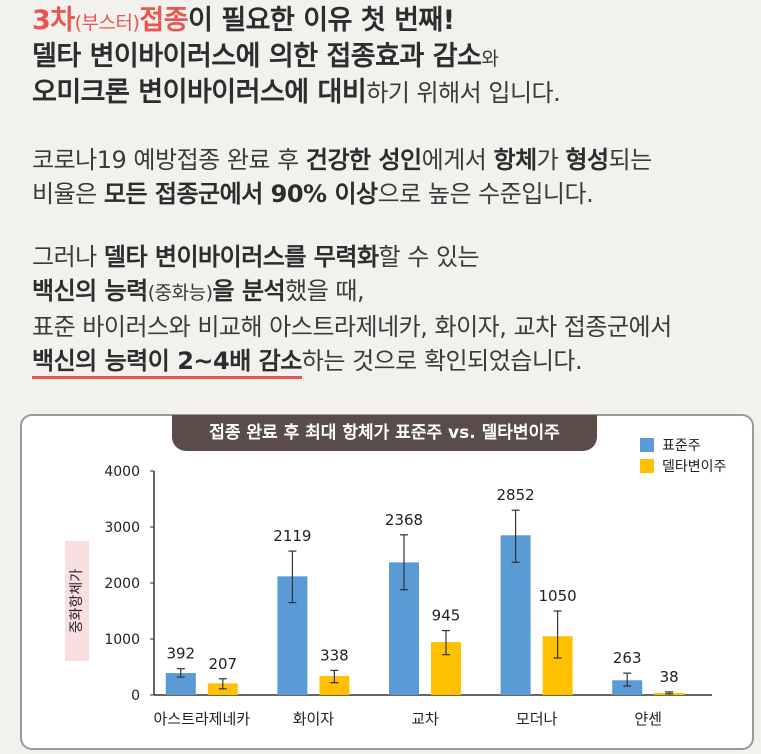  I want to click on headline-line-1: 3차(부스터)접종이 필요한 이유 첫 번째!, so click(386, 22).